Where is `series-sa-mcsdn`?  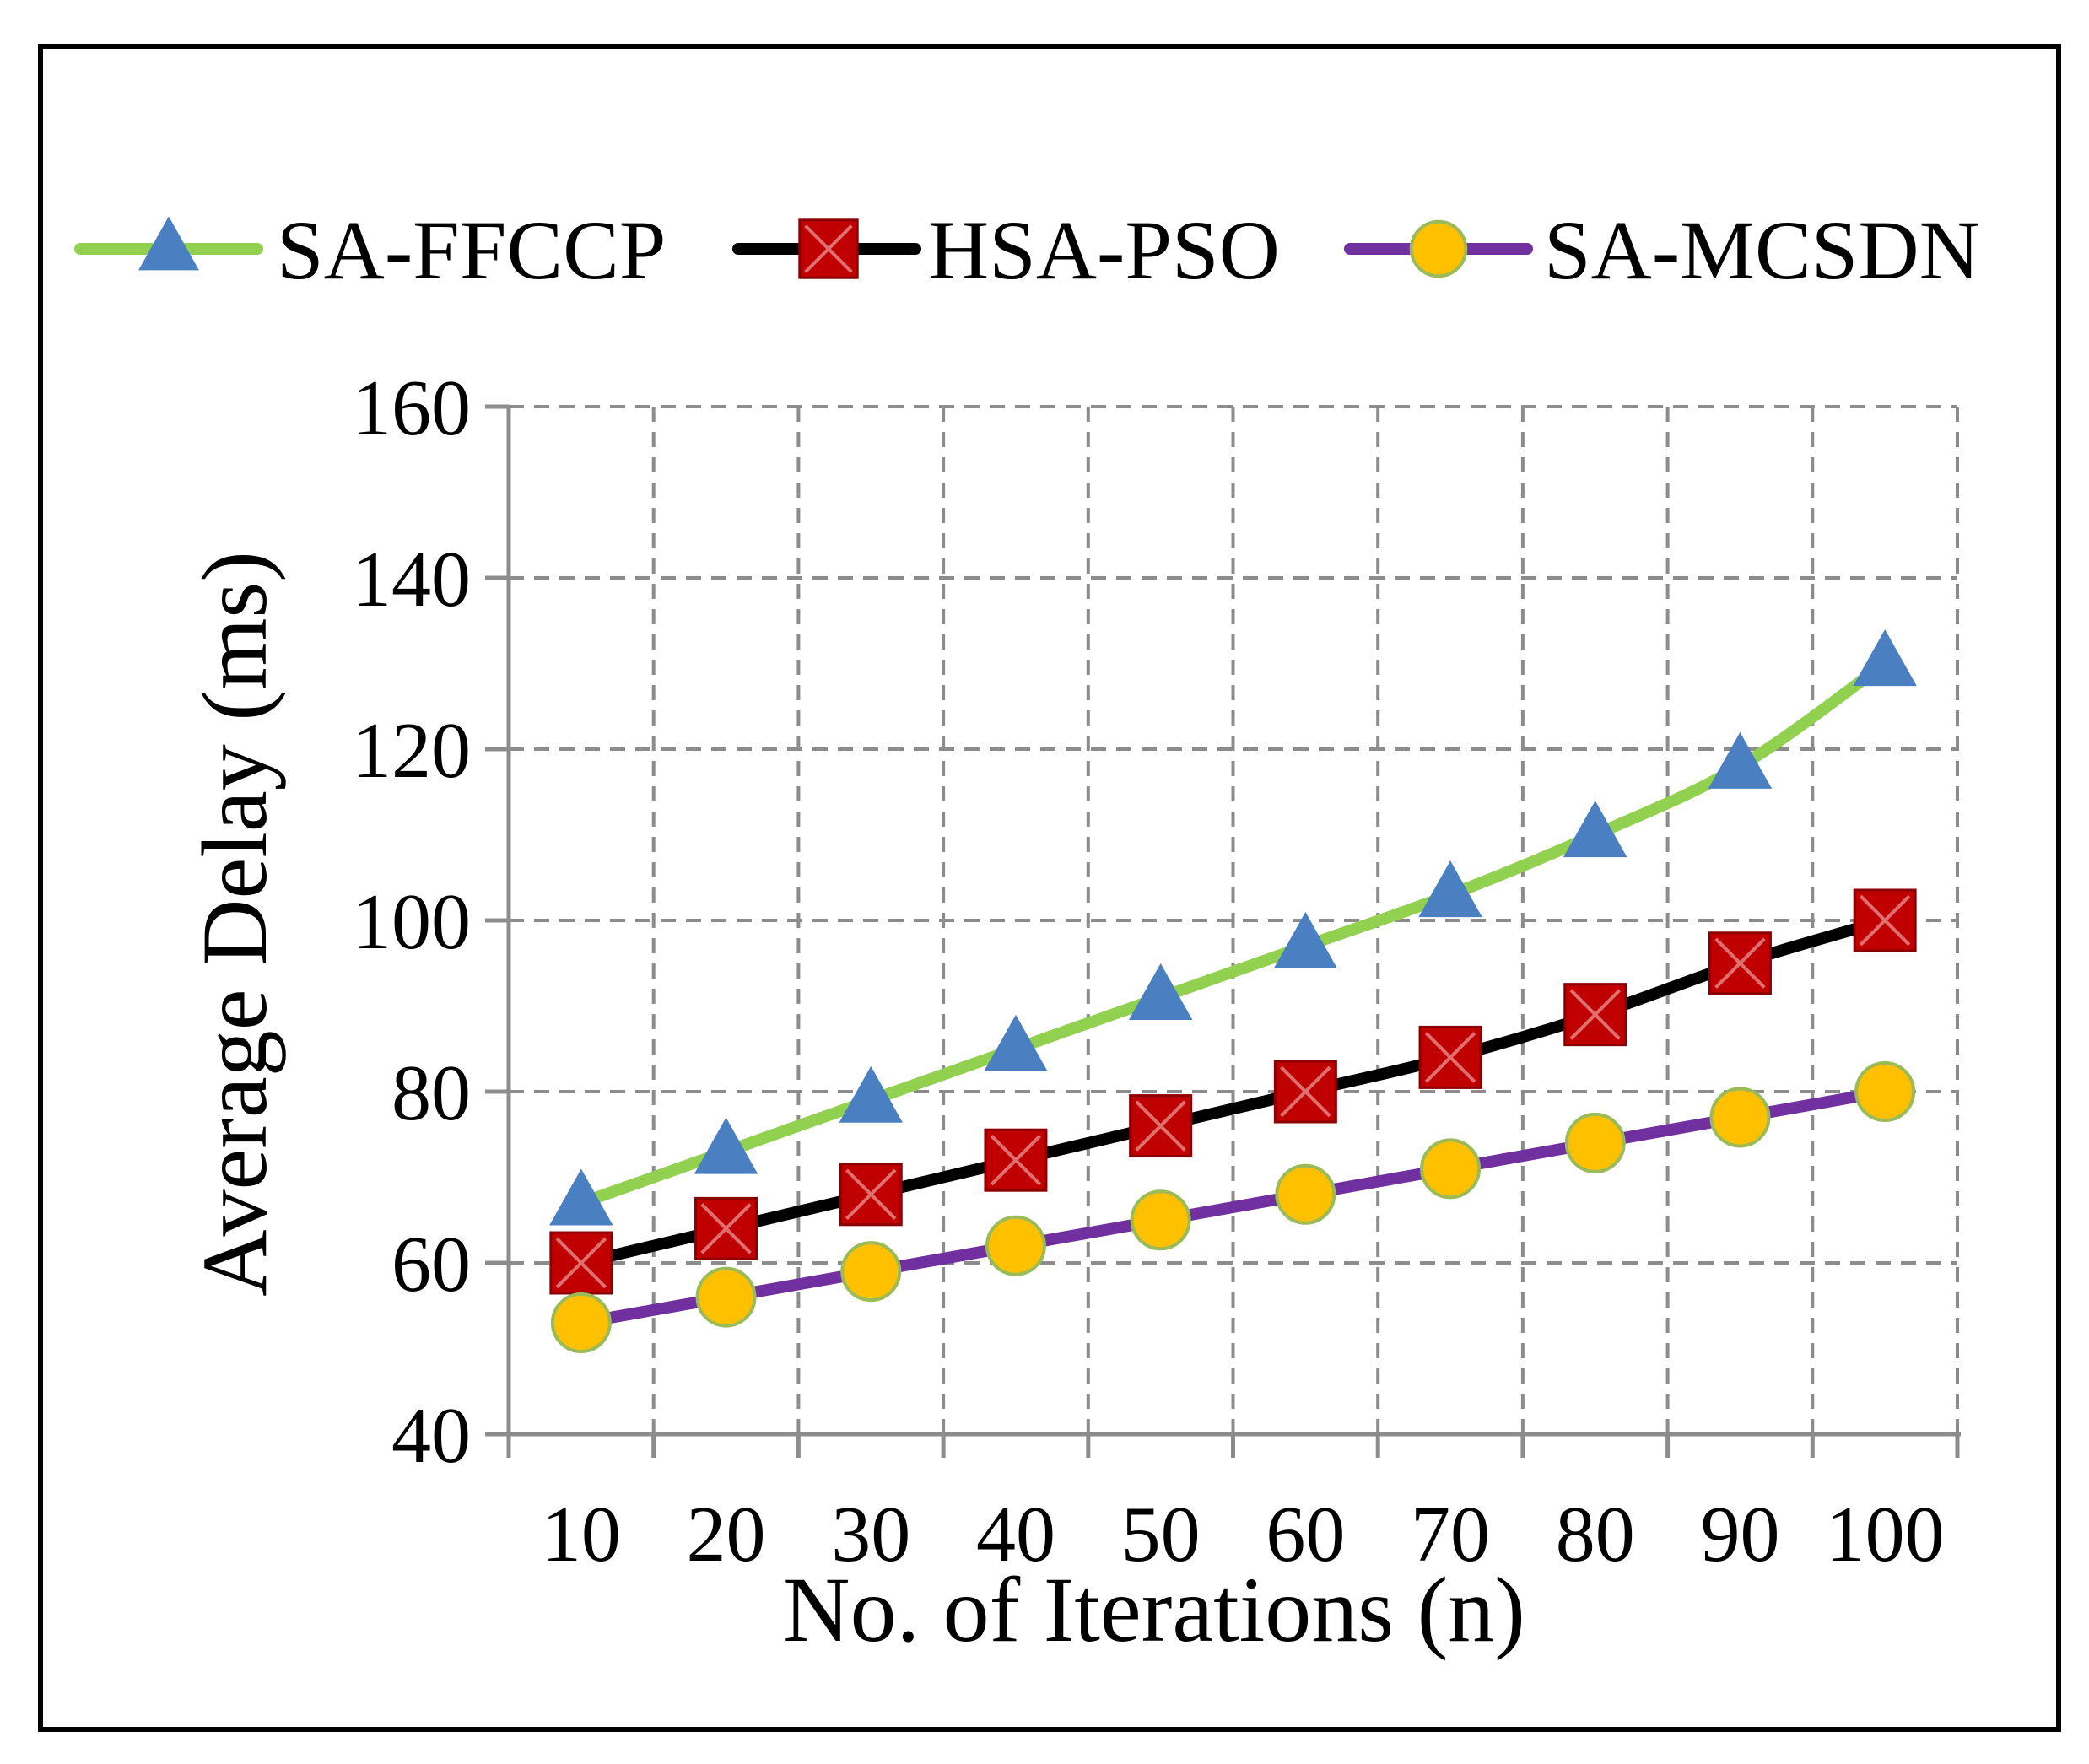
series-sa-mcsdn is located at coordinates (1233, 1207).